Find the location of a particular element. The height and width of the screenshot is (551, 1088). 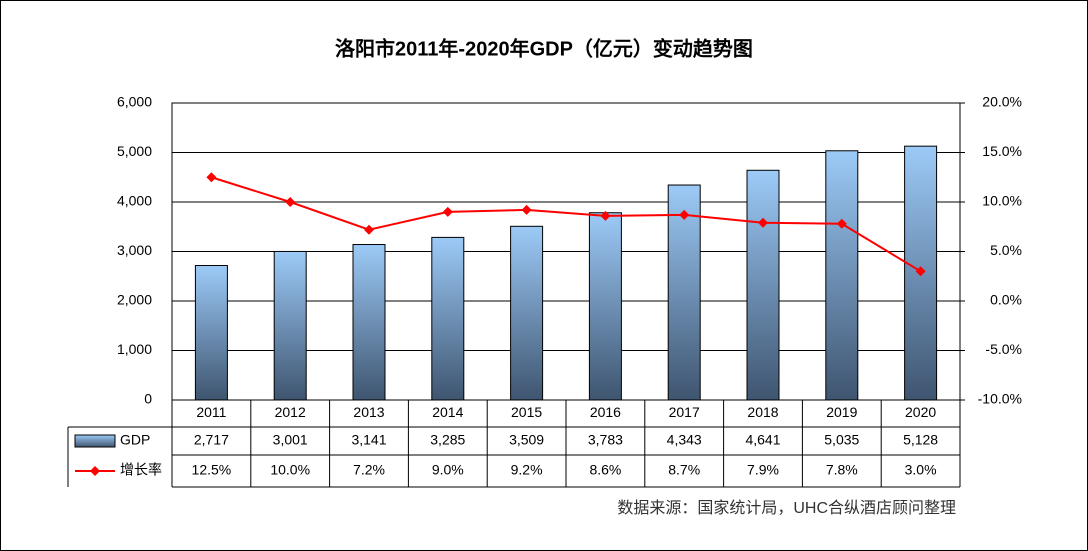

x-tick-label: 2019 is located at coordinates (841, 412).